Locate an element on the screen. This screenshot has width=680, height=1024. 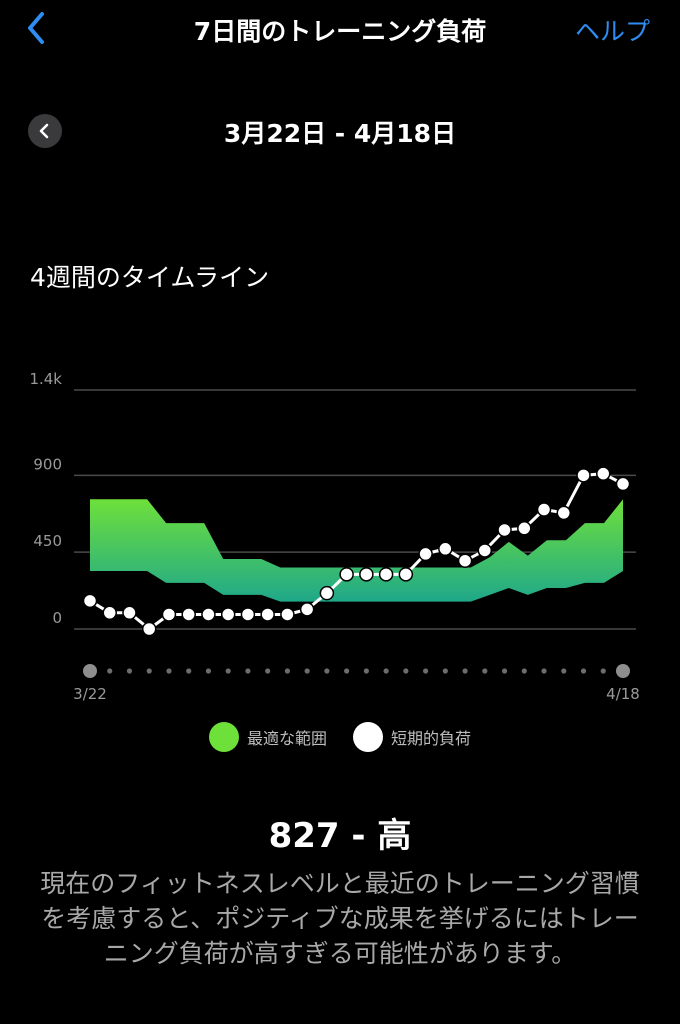
help-button: ヘルプ is located at coordinates (612, 31).